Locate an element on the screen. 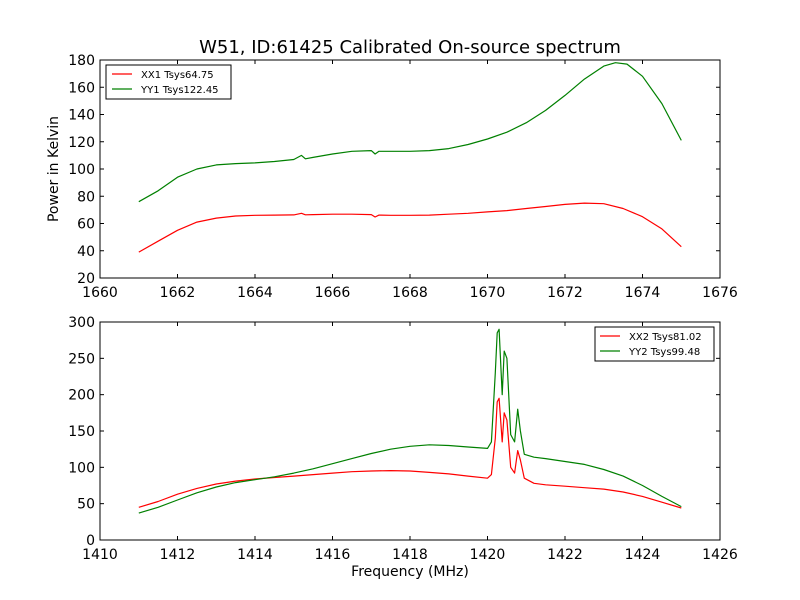 The width and height of the screenshot is (800, 600). x-tick-label: 1424 is located at coordinates (643, 555).